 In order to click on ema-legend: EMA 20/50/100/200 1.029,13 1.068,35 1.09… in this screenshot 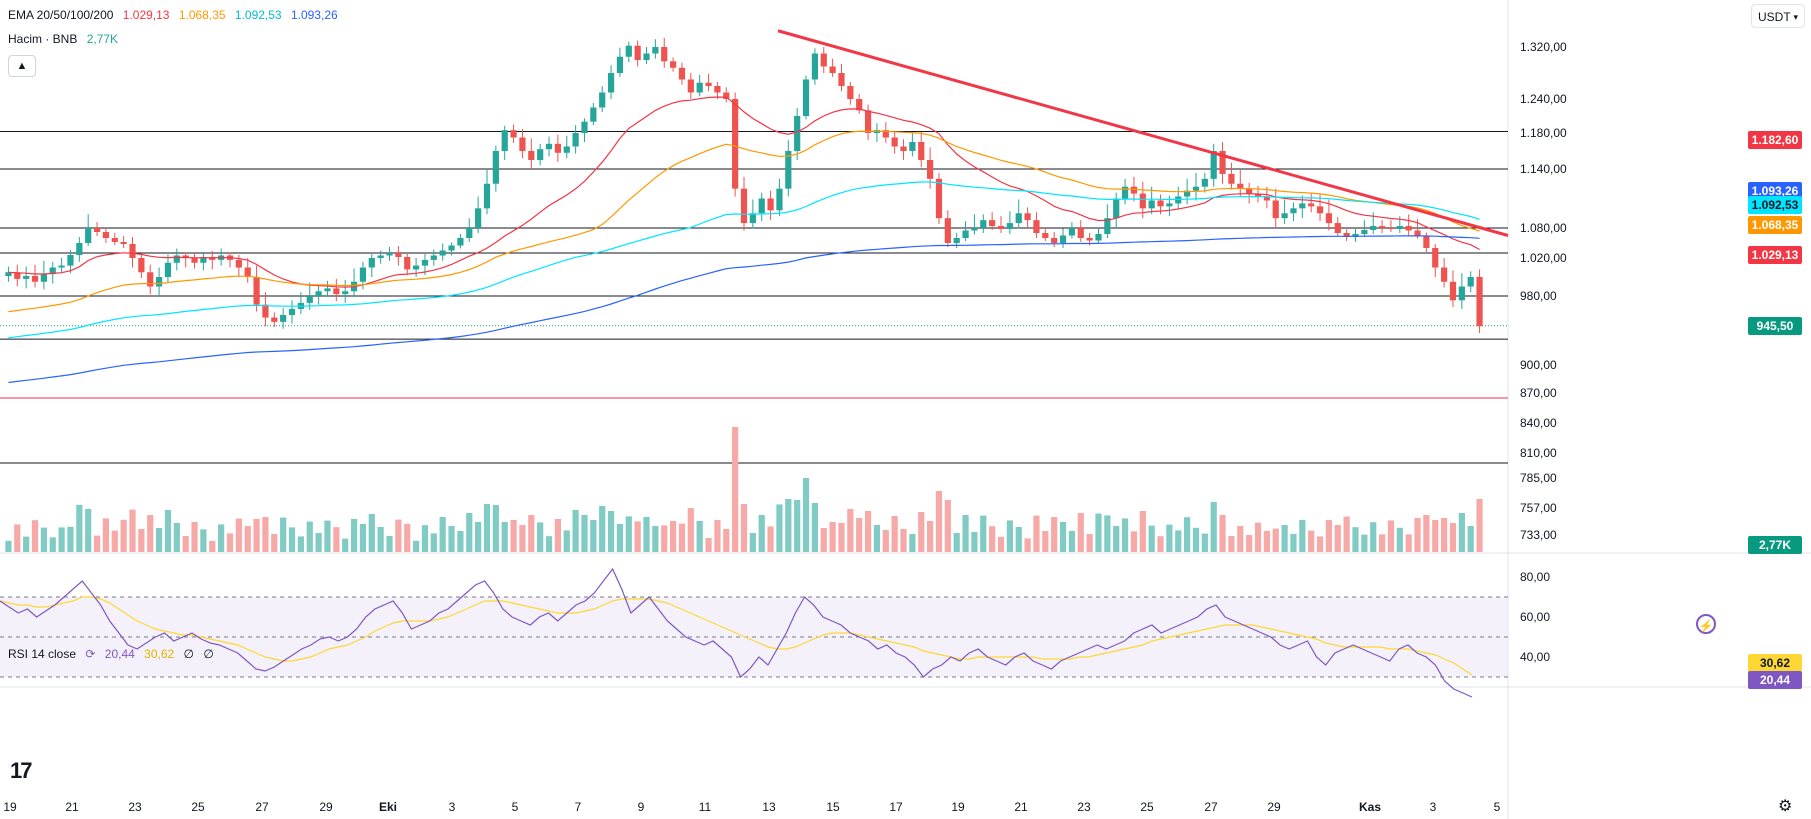, I will do `click(176, 15)`.